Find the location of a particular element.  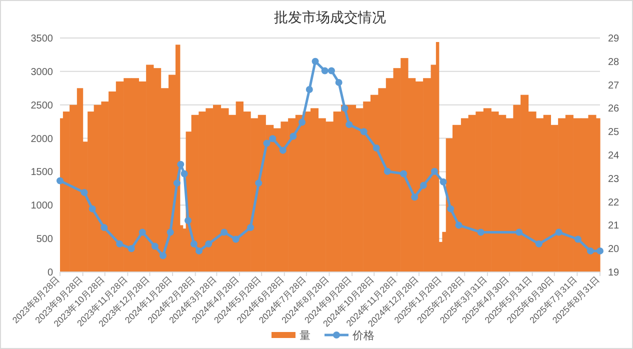

y-tick-label: 500 is located at coordinates (45, 240).